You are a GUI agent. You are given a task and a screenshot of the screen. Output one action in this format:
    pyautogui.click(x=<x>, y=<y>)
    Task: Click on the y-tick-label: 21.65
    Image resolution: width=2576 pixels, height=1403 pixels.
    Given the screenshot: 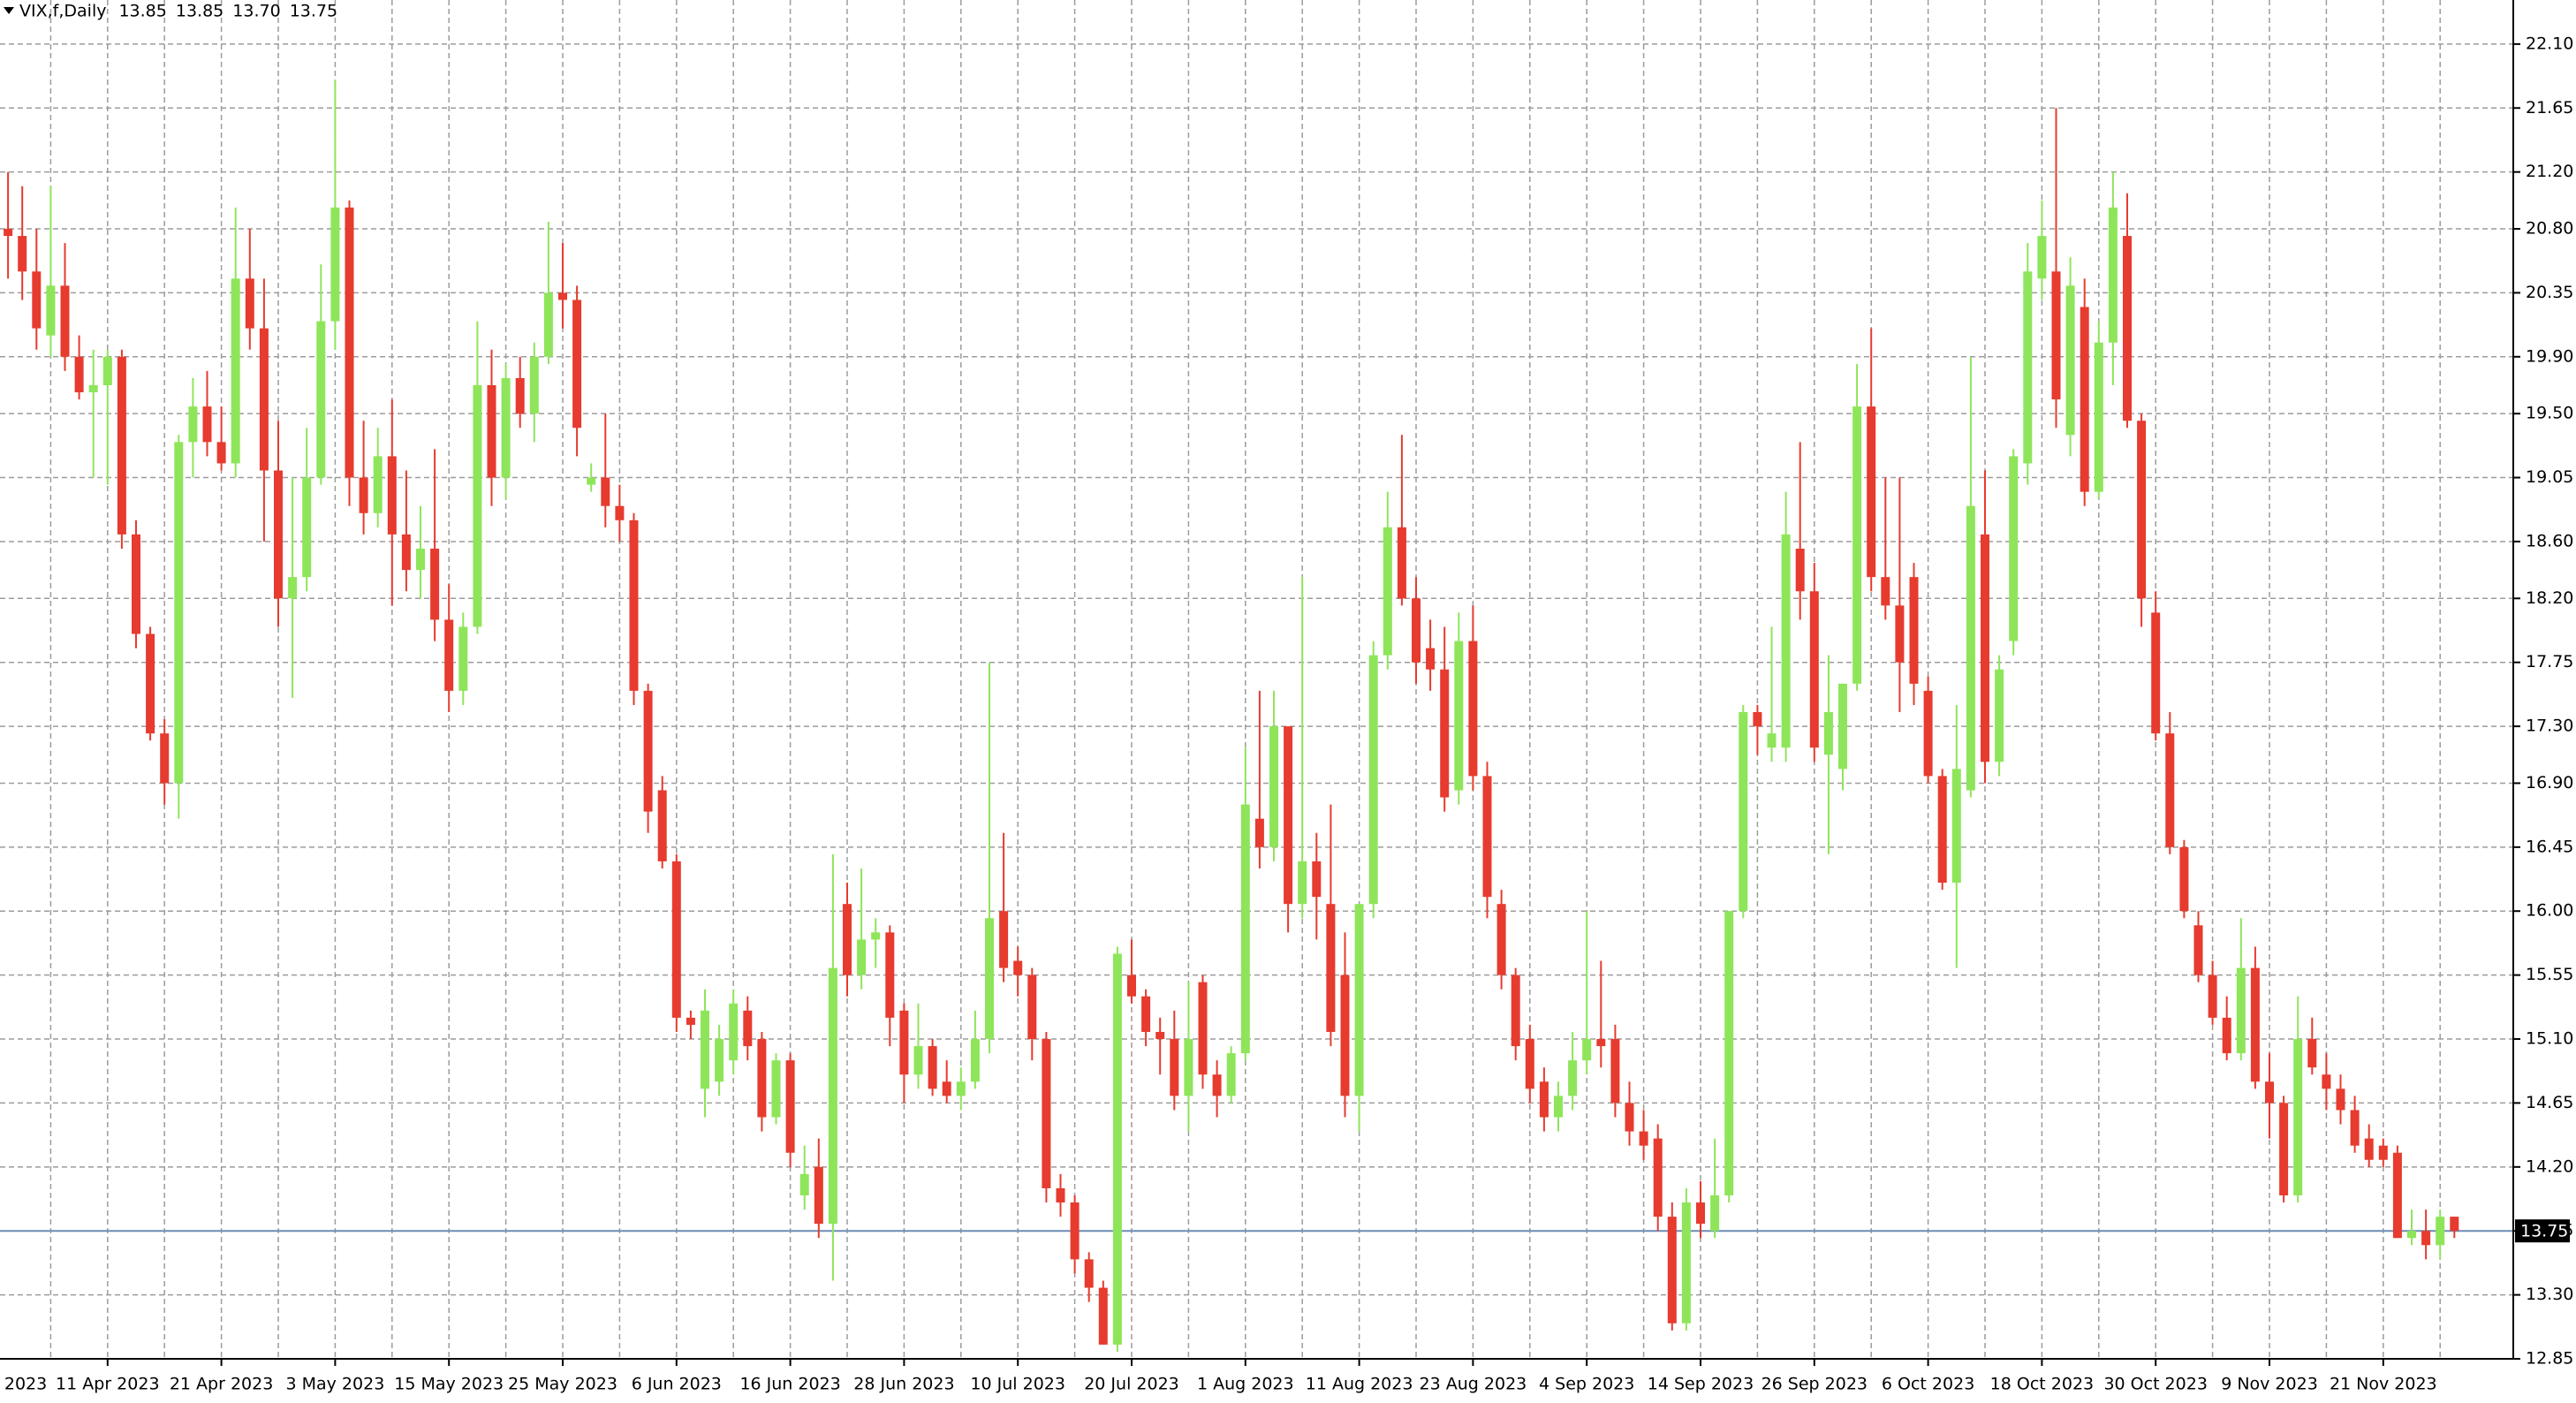 What is the action you would take?
    pyautogui.click(x=2549, y=108)
    